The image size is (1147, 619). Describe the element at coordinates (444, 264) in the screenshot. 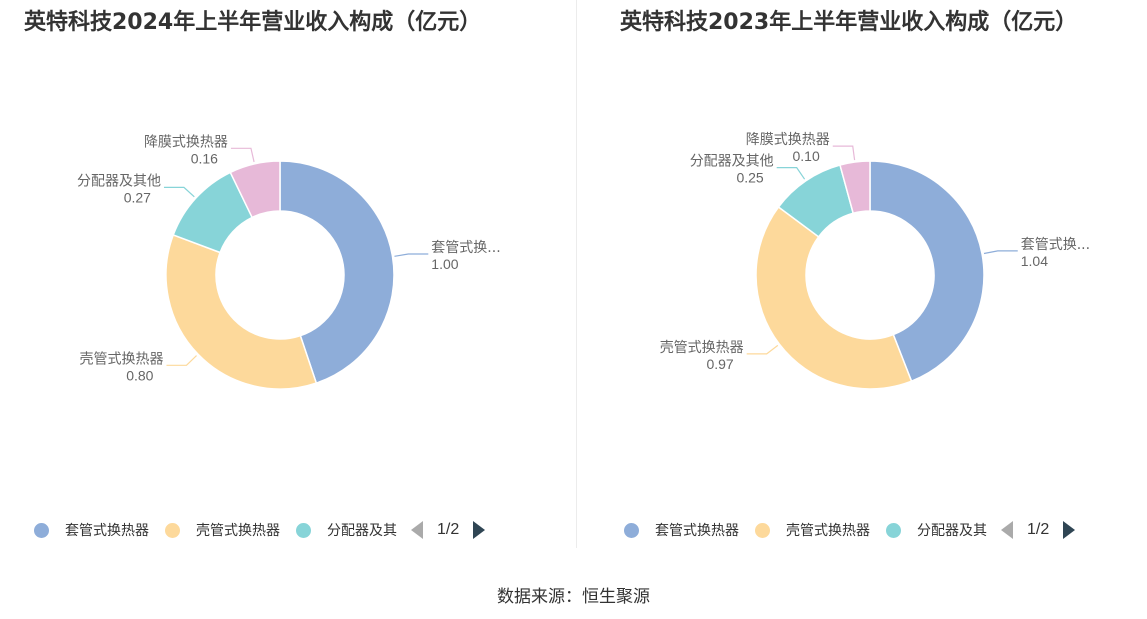

I see `slice-value-label: 1.00` at that location.